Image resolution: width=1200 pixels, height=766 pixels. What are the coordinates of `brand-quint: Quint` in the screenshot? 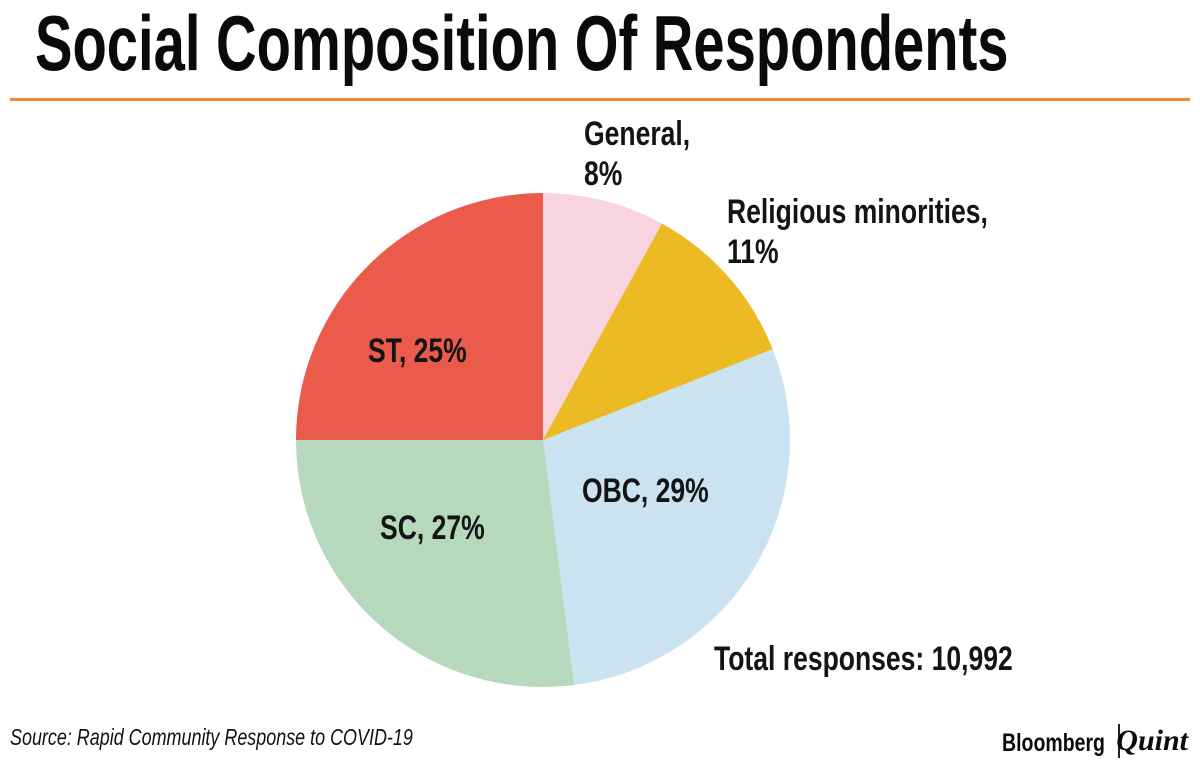 It's located at (1152, 740).